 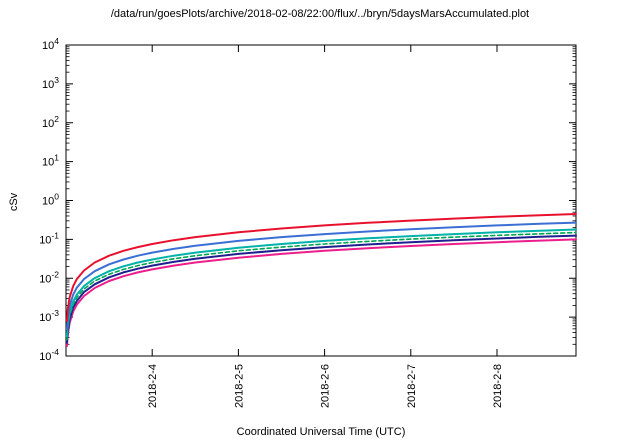 I want to click on y-tick-label: 10⁻³, so click(x=49, y=316).